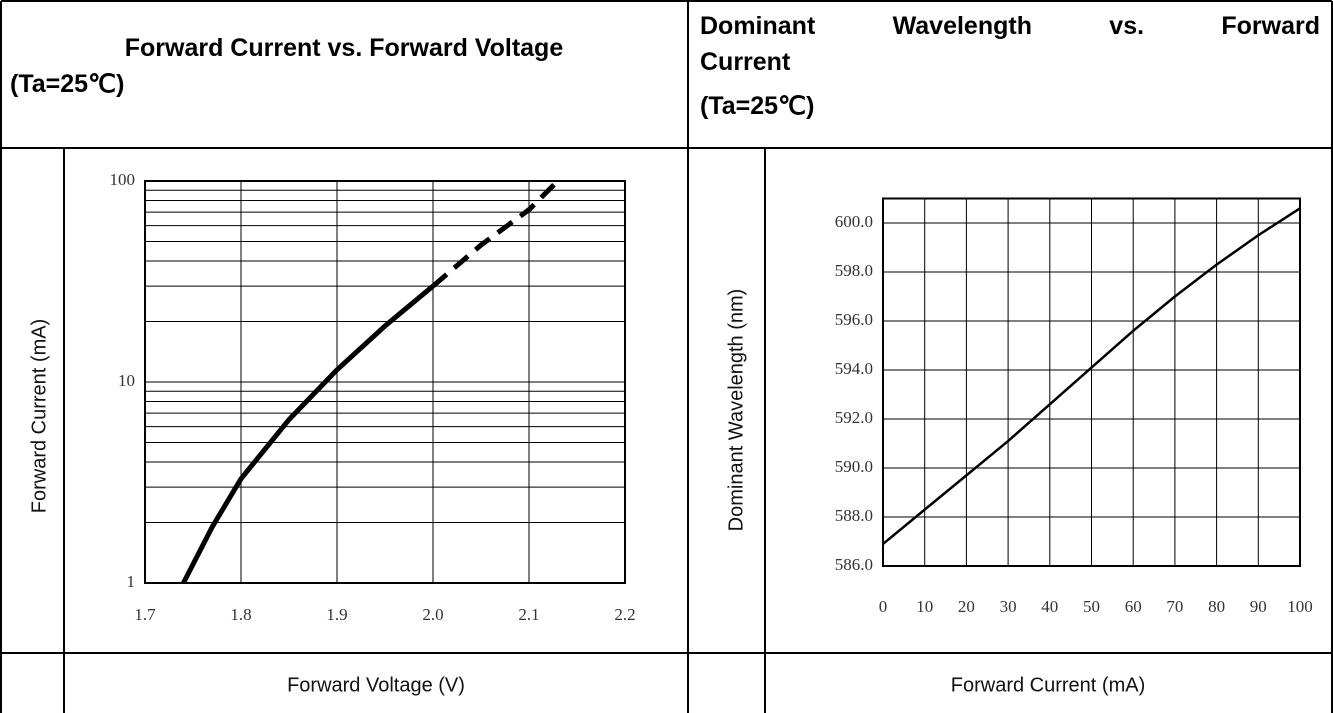 The height and width of the screenshot is (713, 1333). Describe the element at coordinates (883, 606) in the screenshot. I see `x-tick-label: 0` at that location.